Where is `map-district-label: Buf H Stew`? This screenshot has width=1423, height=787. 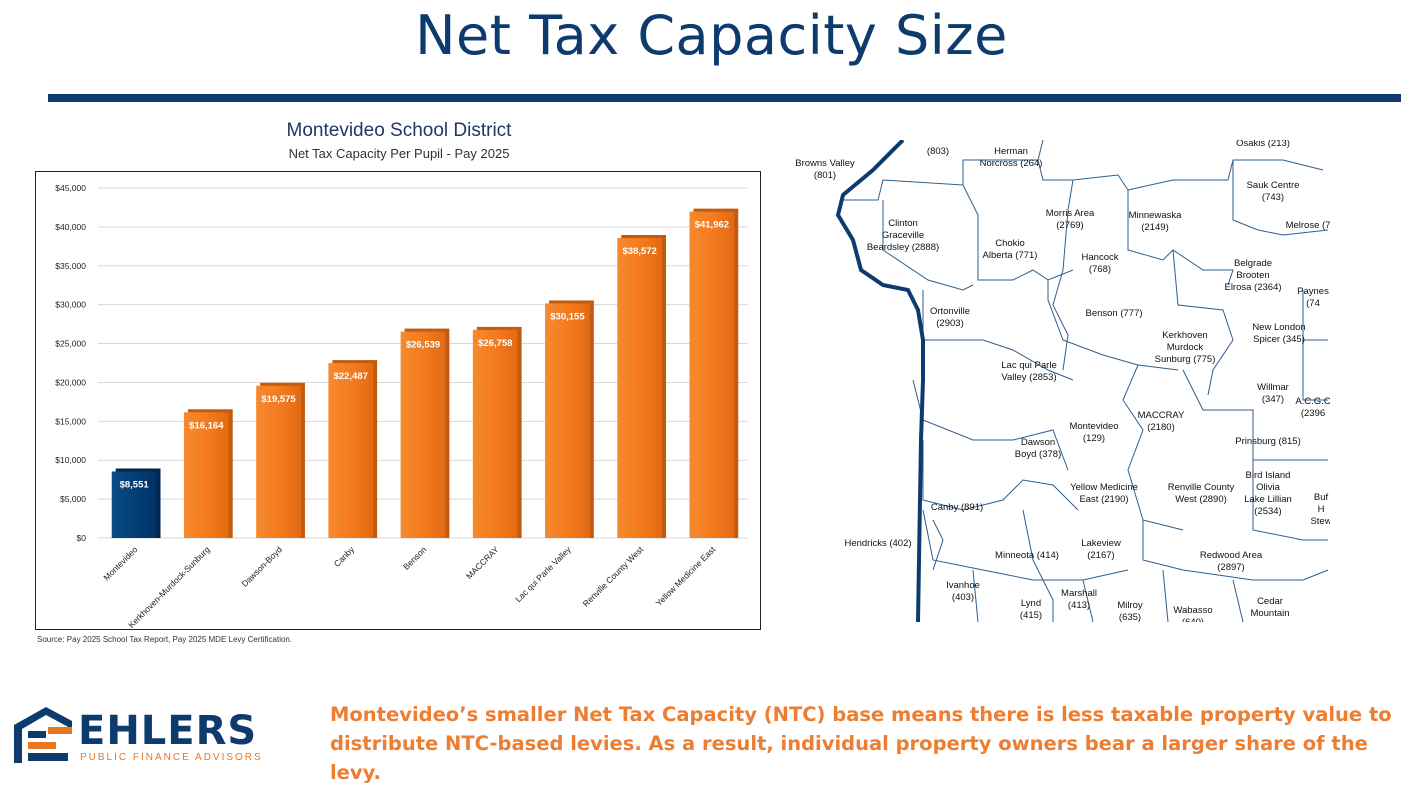
map-district-label: Buf H Stew is located at coordinates (1320, 509).